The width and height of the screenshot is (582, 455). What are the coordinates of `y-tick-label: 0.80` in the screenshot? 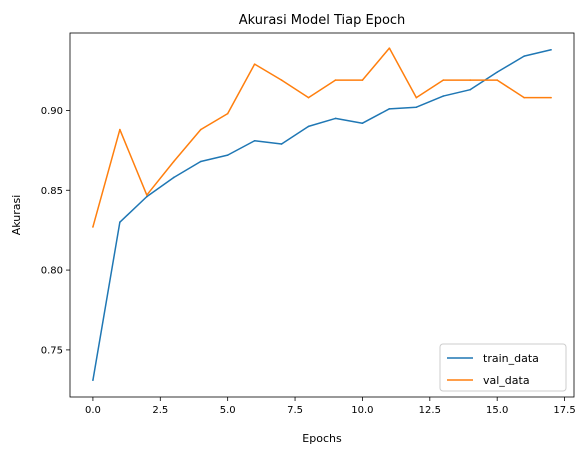 It's located at (52, 271).